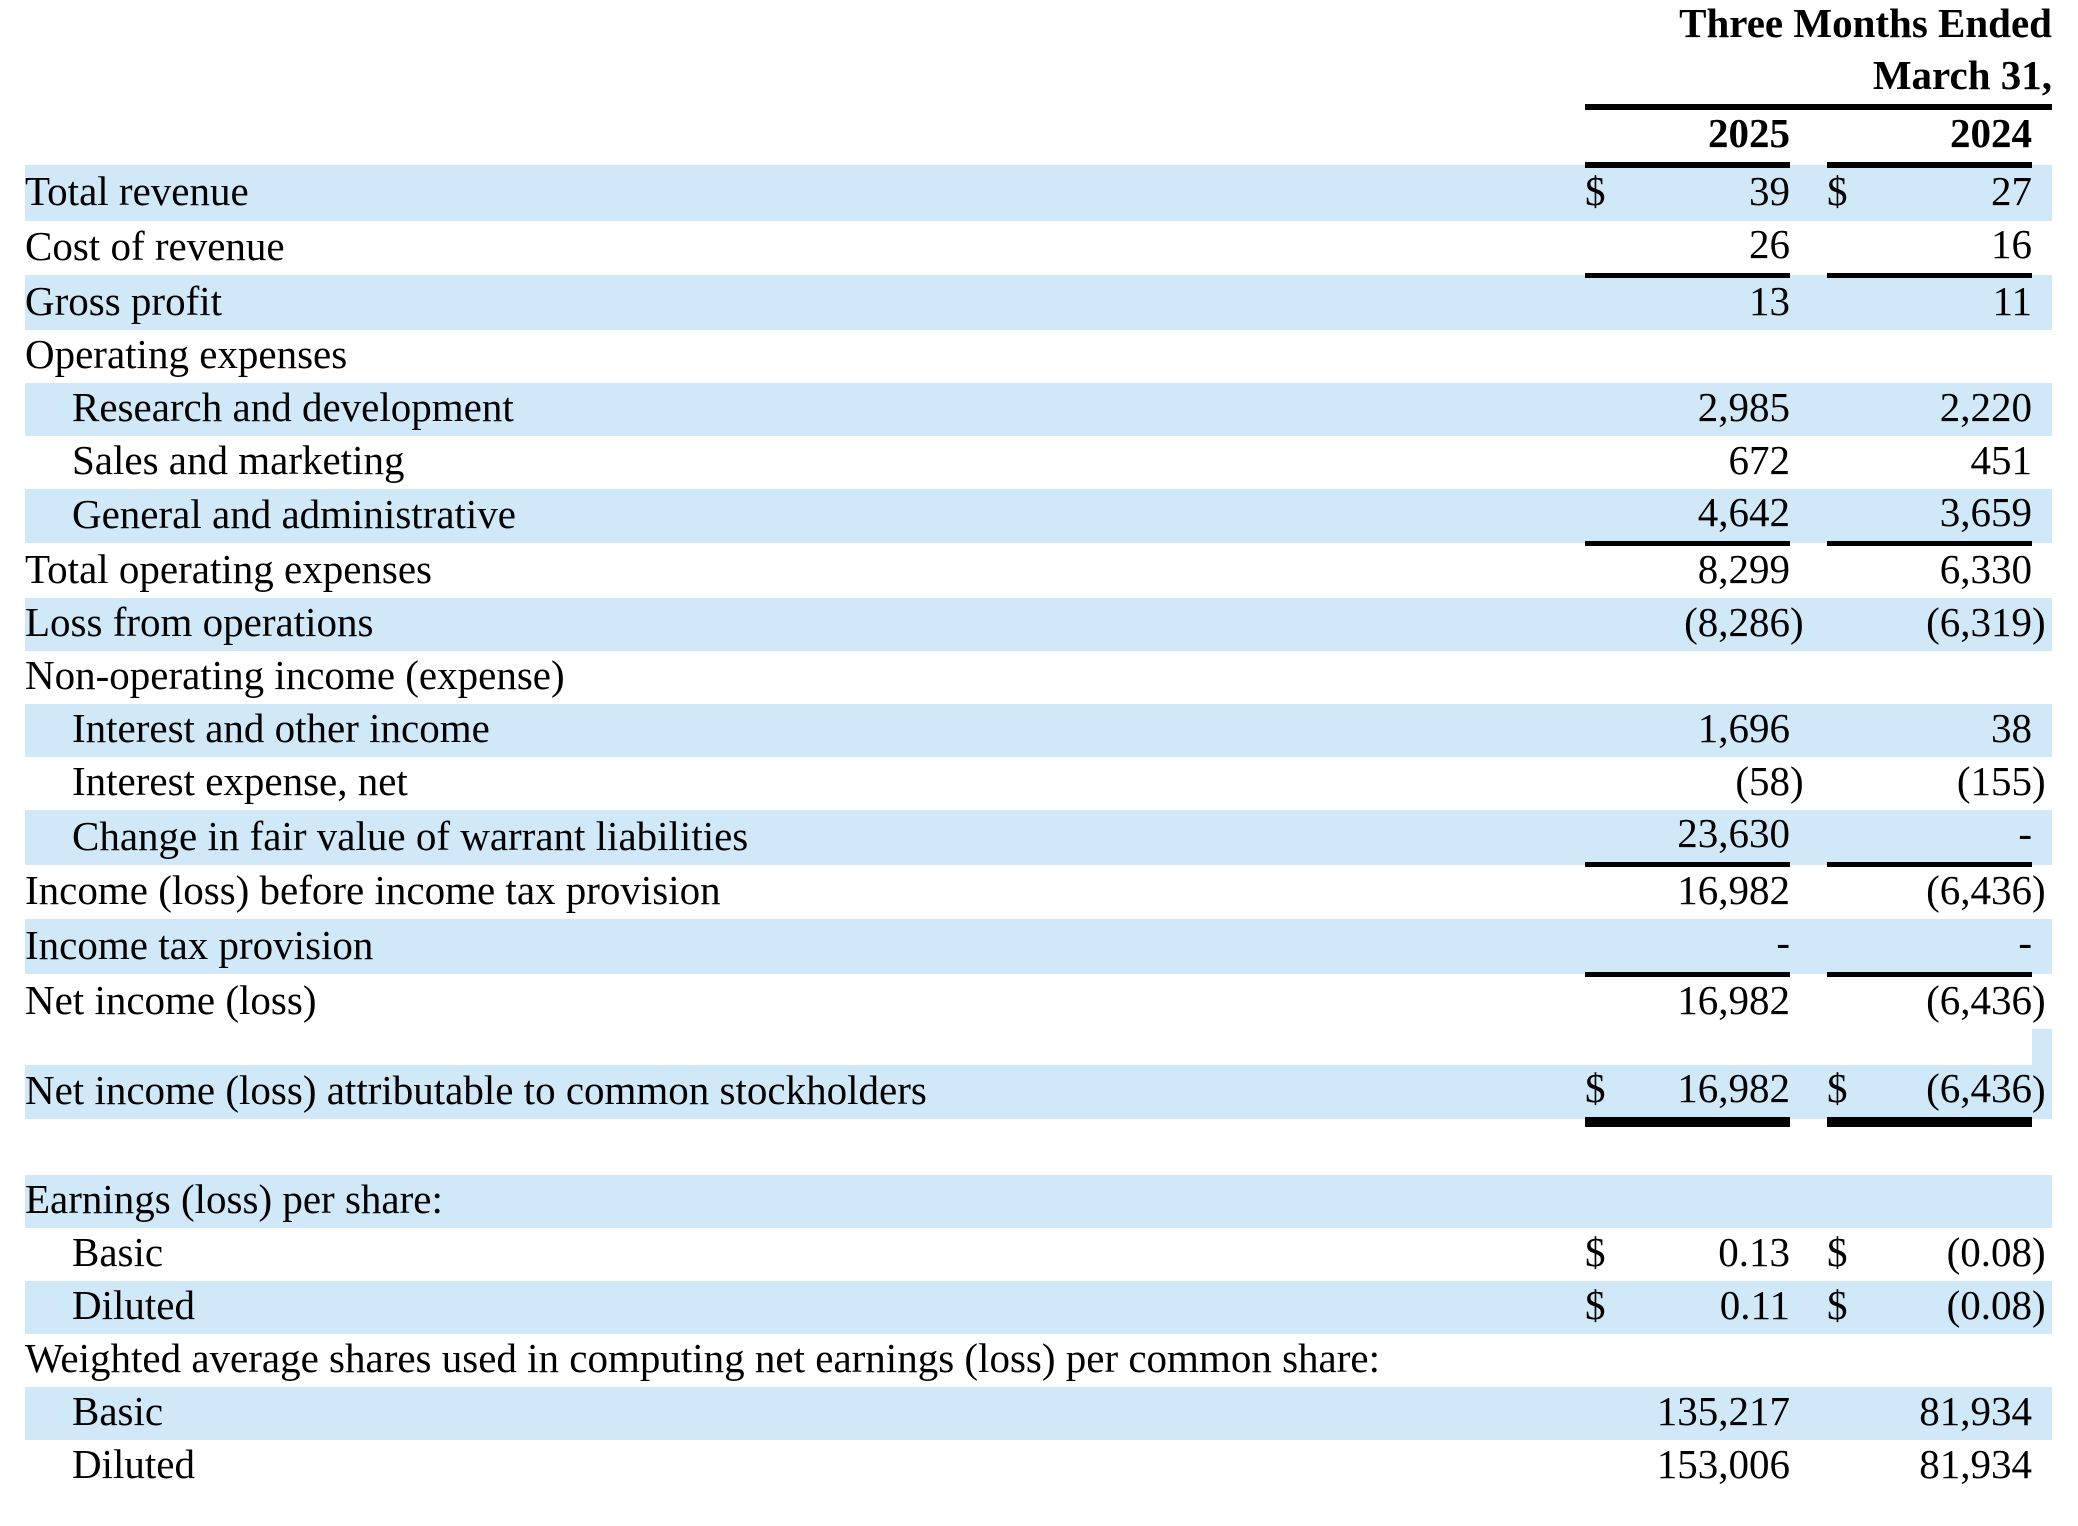 The width and height of the screenshot is (2078, 1526). I want to click on period-subheader: March 31,, so click(1818, 81).